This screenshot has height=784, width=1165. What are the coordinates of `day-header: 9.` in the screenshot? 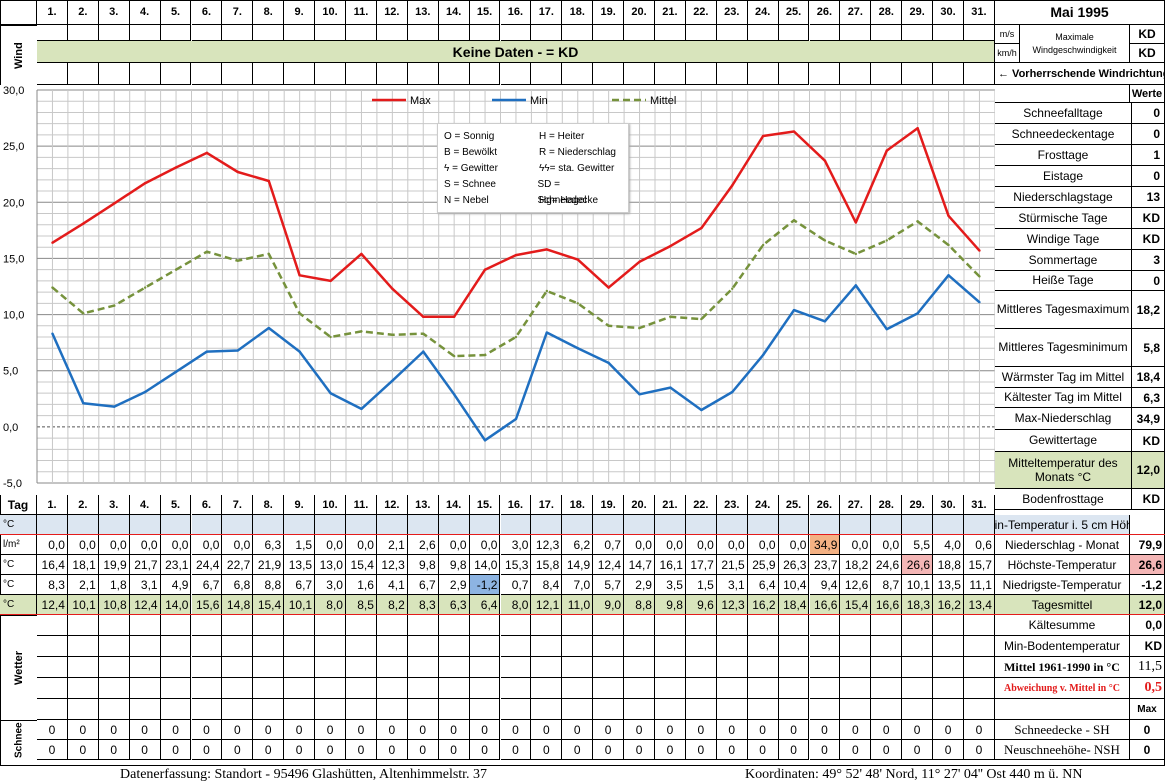 It's located at (300, 12).